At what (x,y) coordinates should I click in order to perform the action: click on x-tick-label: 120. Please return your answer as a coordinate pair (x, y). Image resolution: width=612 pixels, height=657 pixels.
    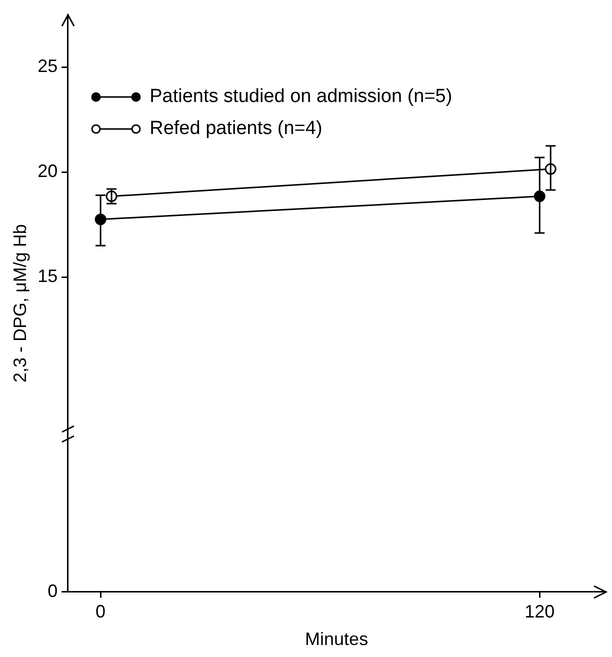
    Looking at the image, I should click on (539, 612).